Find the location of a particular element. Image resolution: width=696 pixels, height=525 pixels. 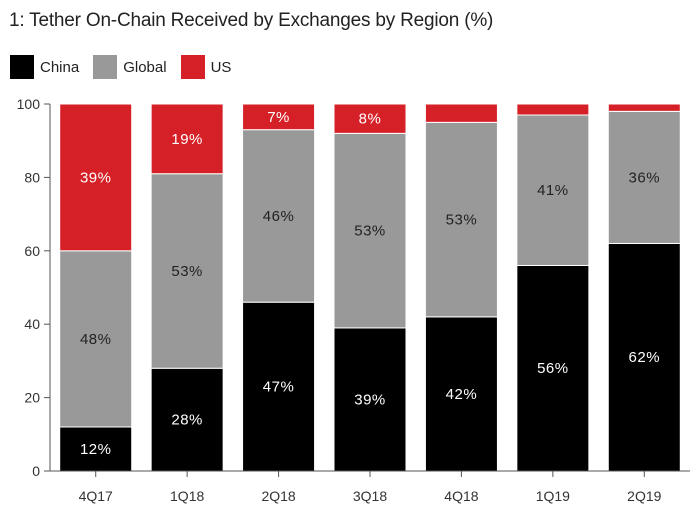

data-label-global-3Q18: 53% is located at coordinates (370, 231).